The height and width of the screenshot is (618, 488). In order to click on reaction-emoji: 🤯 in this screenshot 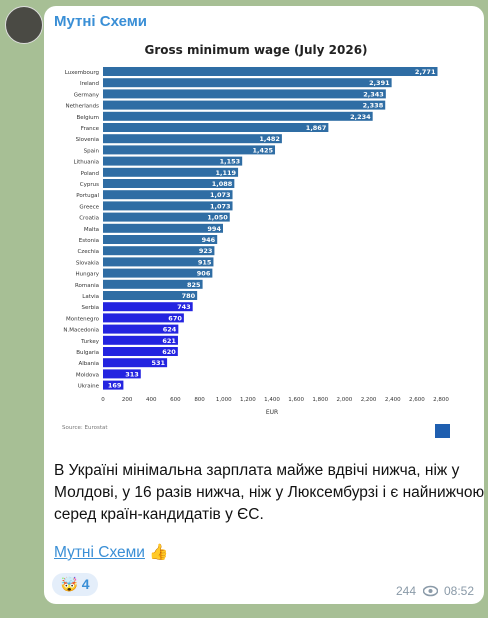, I will do `click(69, 584)`.